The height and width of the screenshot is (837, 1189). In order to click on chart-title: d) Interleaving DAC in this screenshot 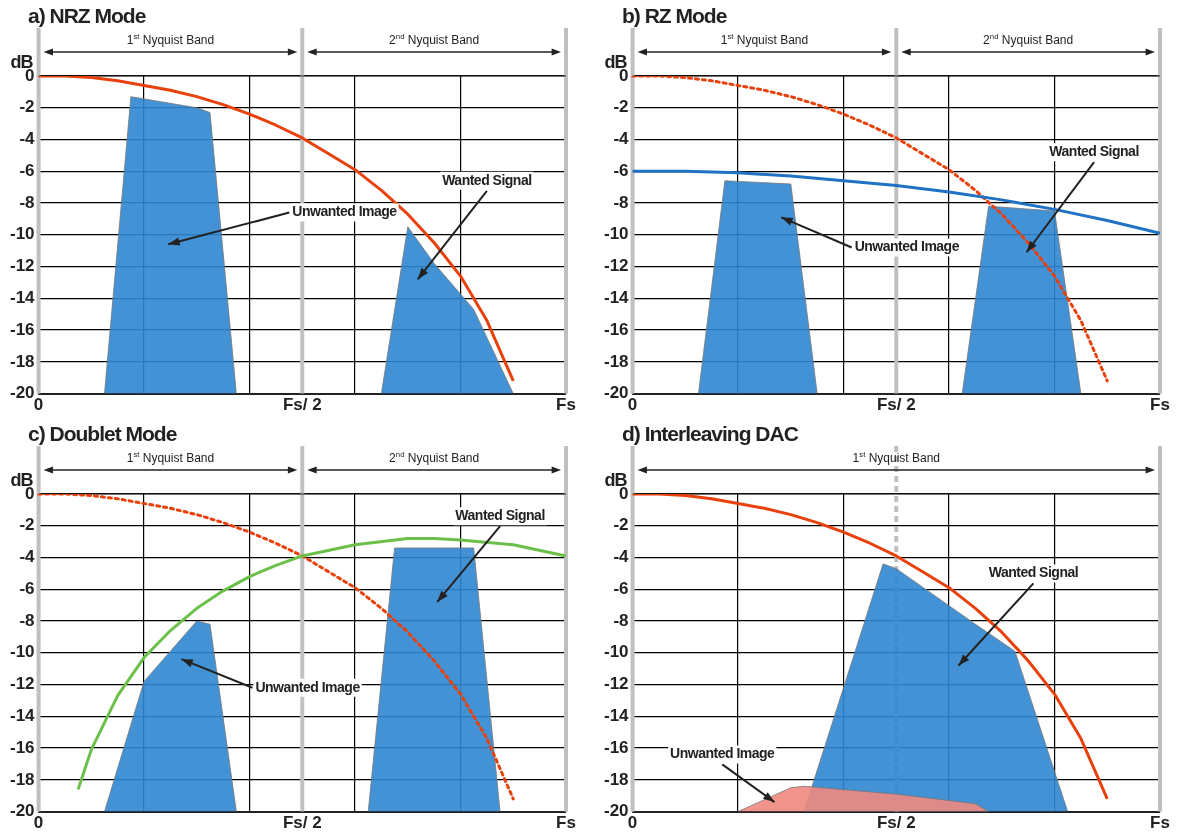, I will do `click(710, 434)`.